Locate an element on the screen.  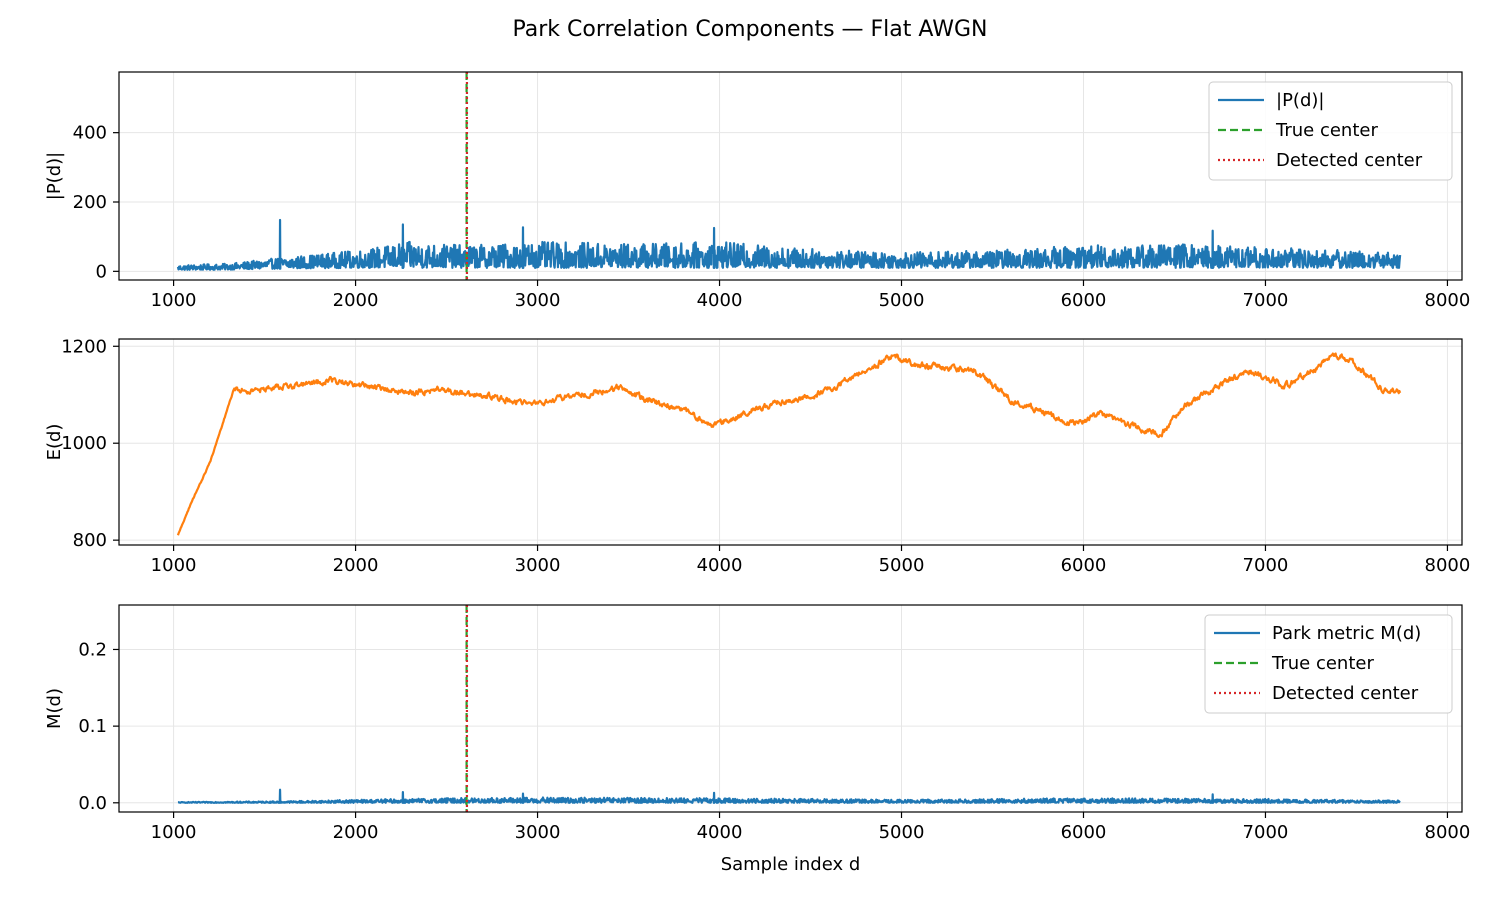
x-axis-label: Sample index d is located at coordinates (791, 864).